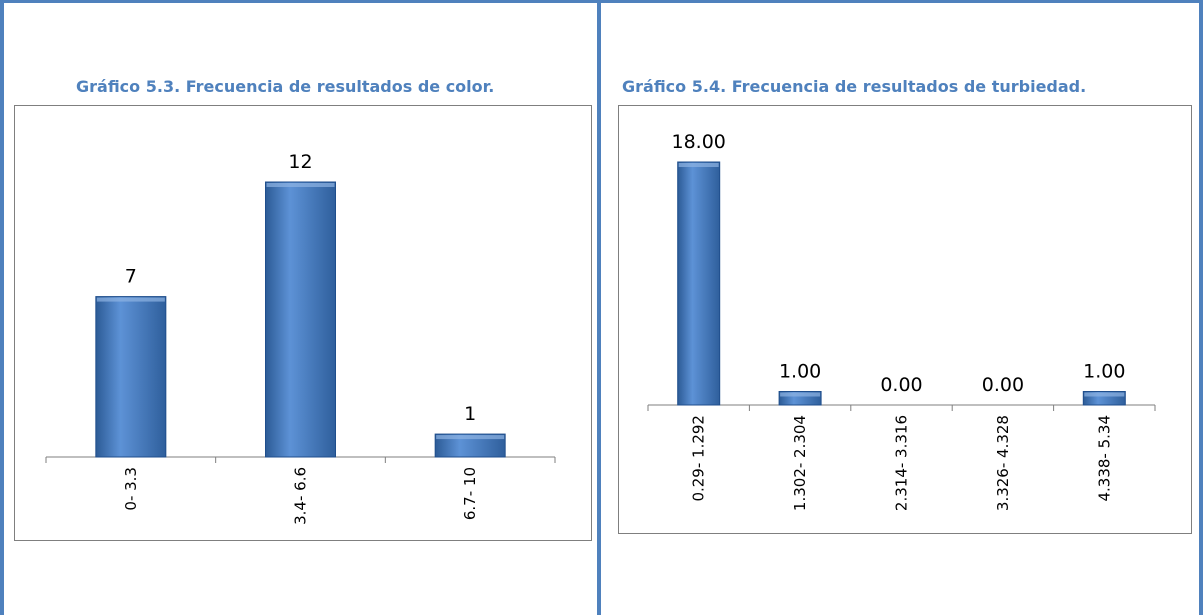 The image size is (1203, 615). I want to click on category-label: 0.29- 1.292, so click(699, 458).